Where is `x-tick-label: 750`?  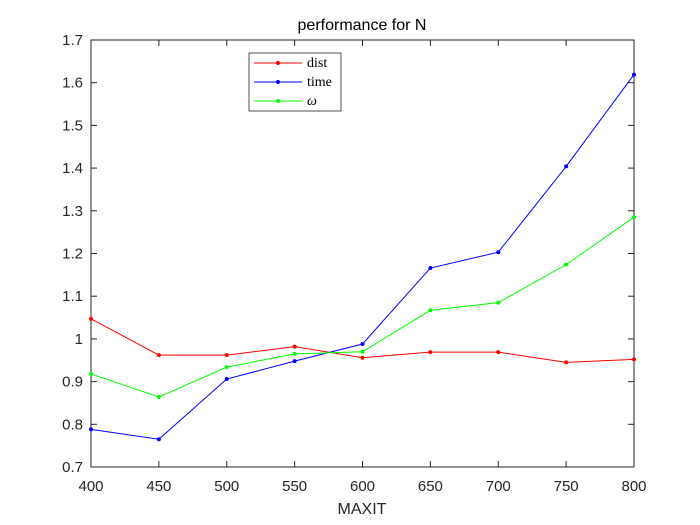
x-tick-label: 750 is located at coordinates (566, 486).